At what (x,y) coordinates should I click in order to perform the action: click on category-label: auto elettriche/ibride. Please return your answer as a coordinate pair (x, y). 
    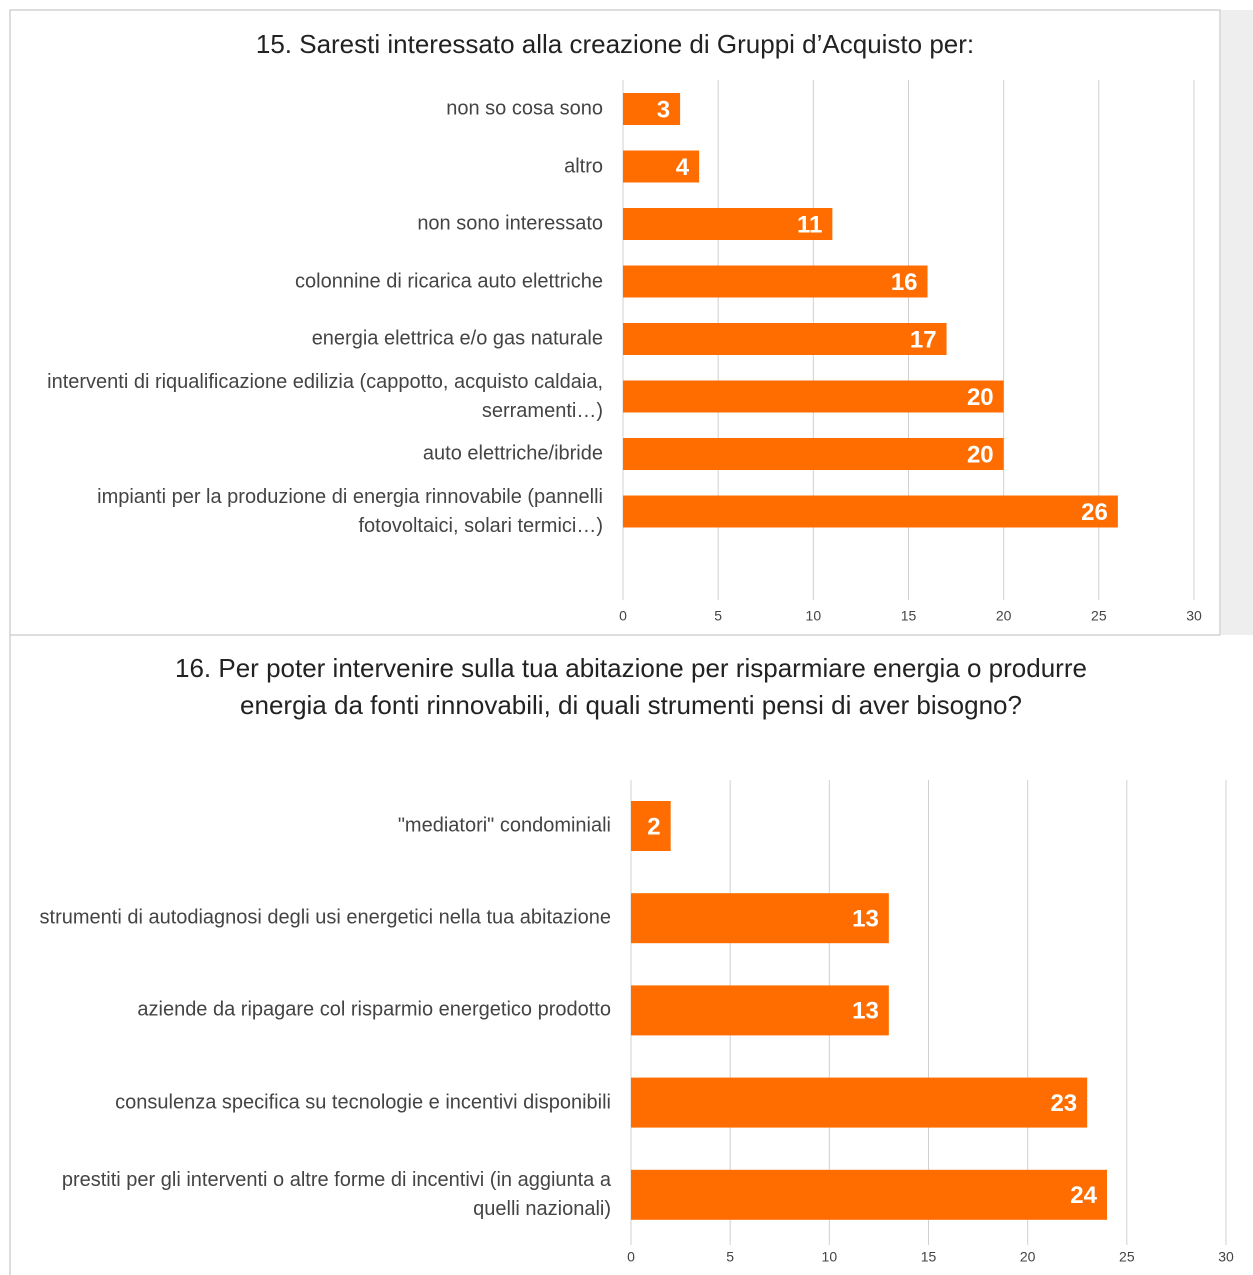
    Looking at the image, I should click on (512, 453).